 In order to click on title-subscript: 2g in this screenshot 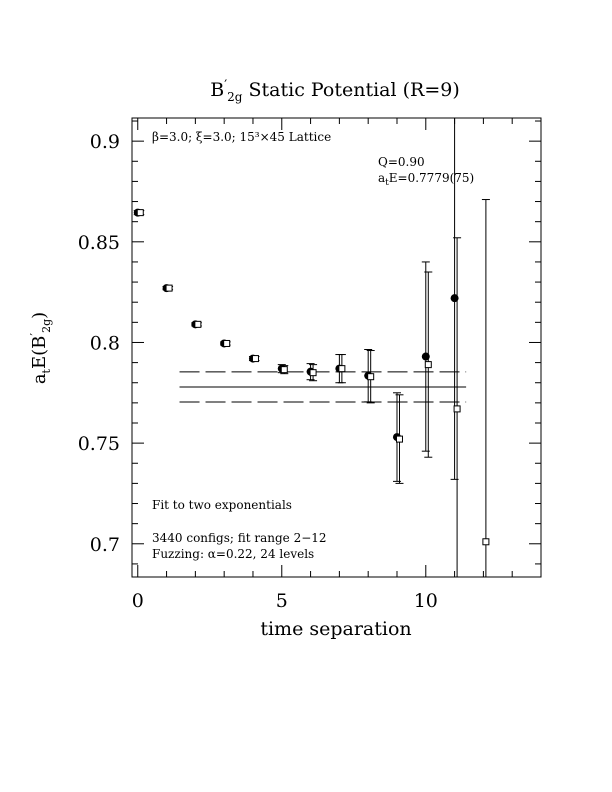, I will do `click(235, 97)`.